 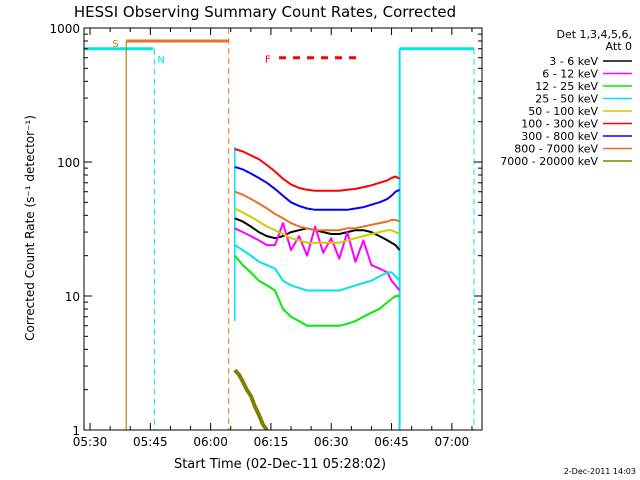 What do you see at coordinates (556, 149) in the screenshot?
I see `legend-entry-label: 800 - 7000 keV` at bounding box center [556, 149].